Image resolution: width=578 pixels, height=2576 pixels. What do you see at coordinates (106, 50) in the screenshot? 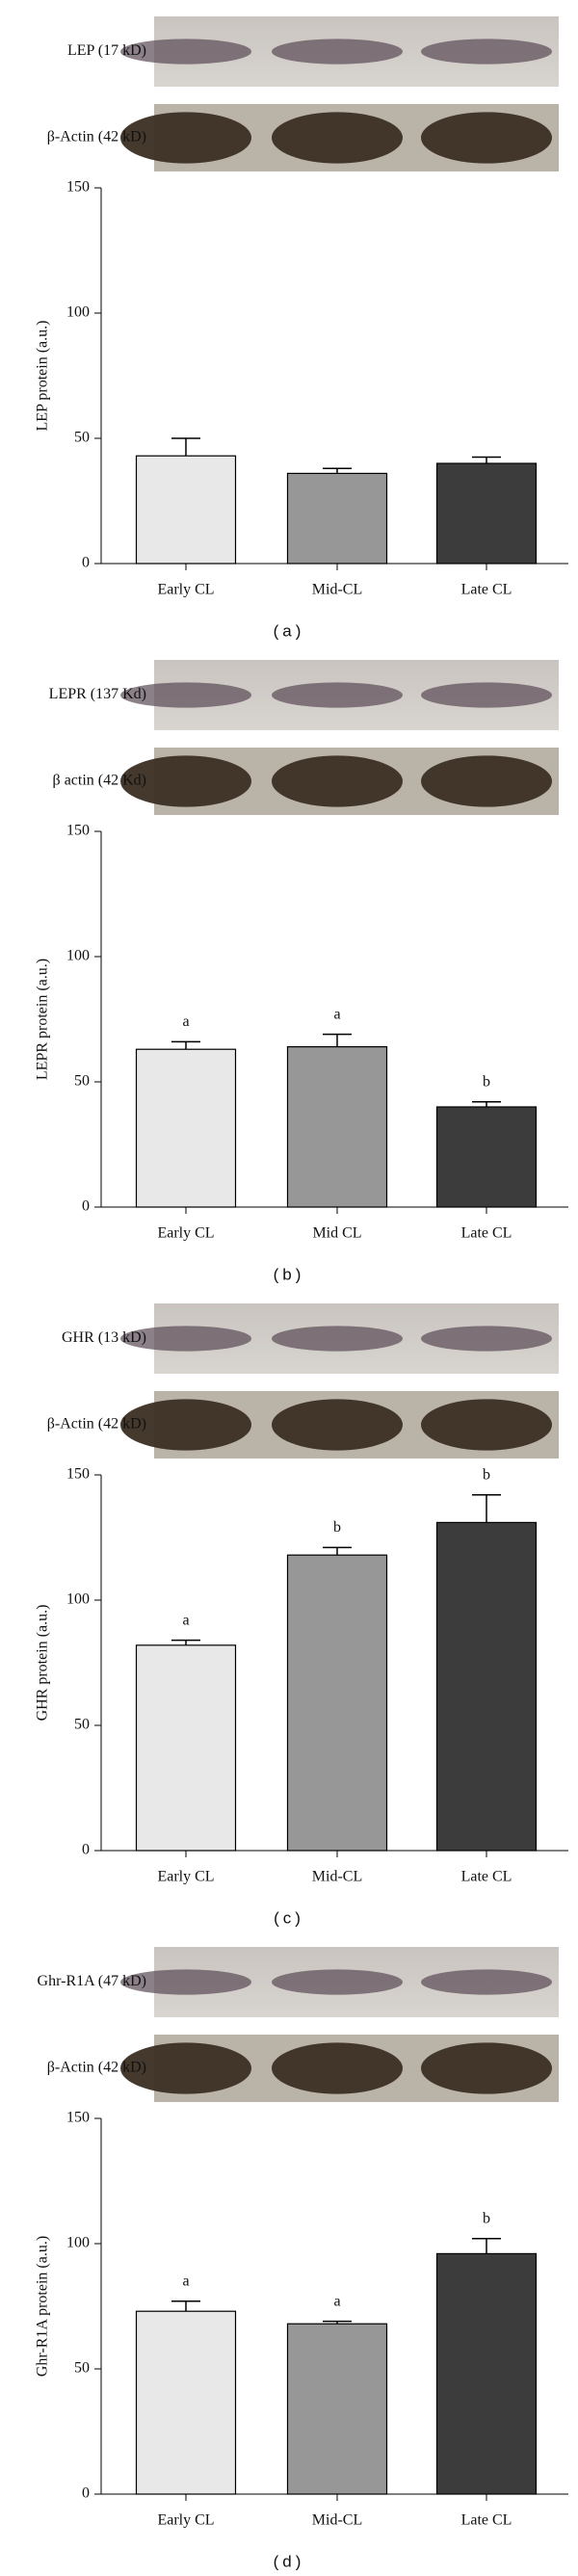
I see `blot-label: LEP (17 kD)` at bounding box center [106, 50].